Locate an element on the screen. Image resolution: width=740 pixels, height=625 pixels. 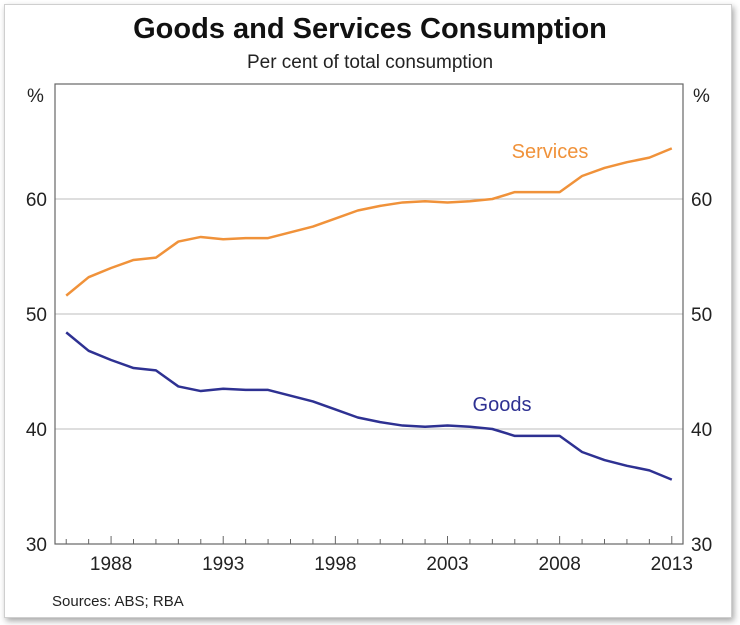
series-label-goods: Goods is located at coordinates (502, 405).